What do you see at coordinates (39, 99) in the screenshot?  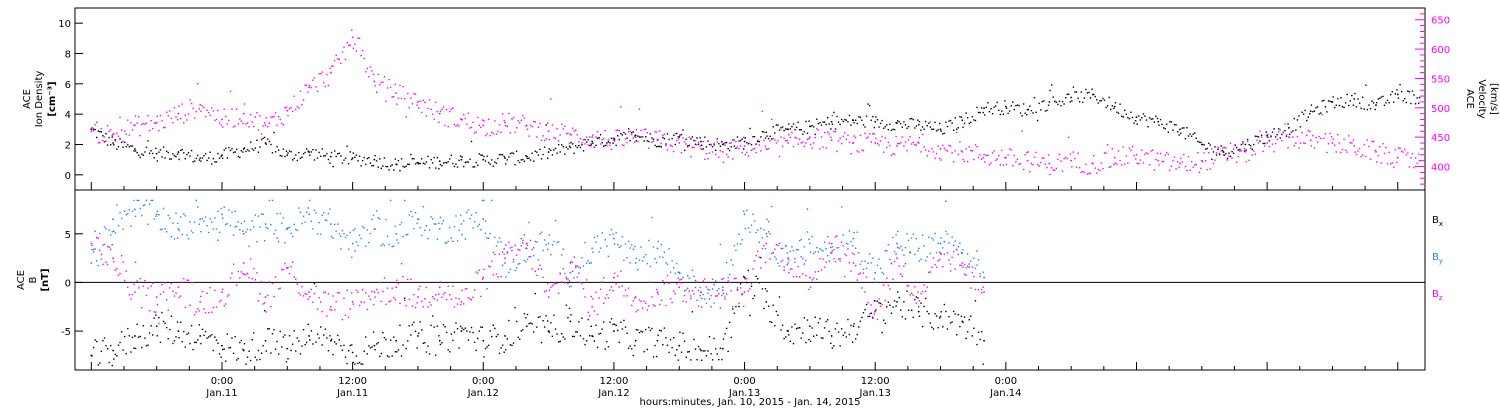 I see `top-ylabel-line2: Ion Density` at bounding box center [39, 99].